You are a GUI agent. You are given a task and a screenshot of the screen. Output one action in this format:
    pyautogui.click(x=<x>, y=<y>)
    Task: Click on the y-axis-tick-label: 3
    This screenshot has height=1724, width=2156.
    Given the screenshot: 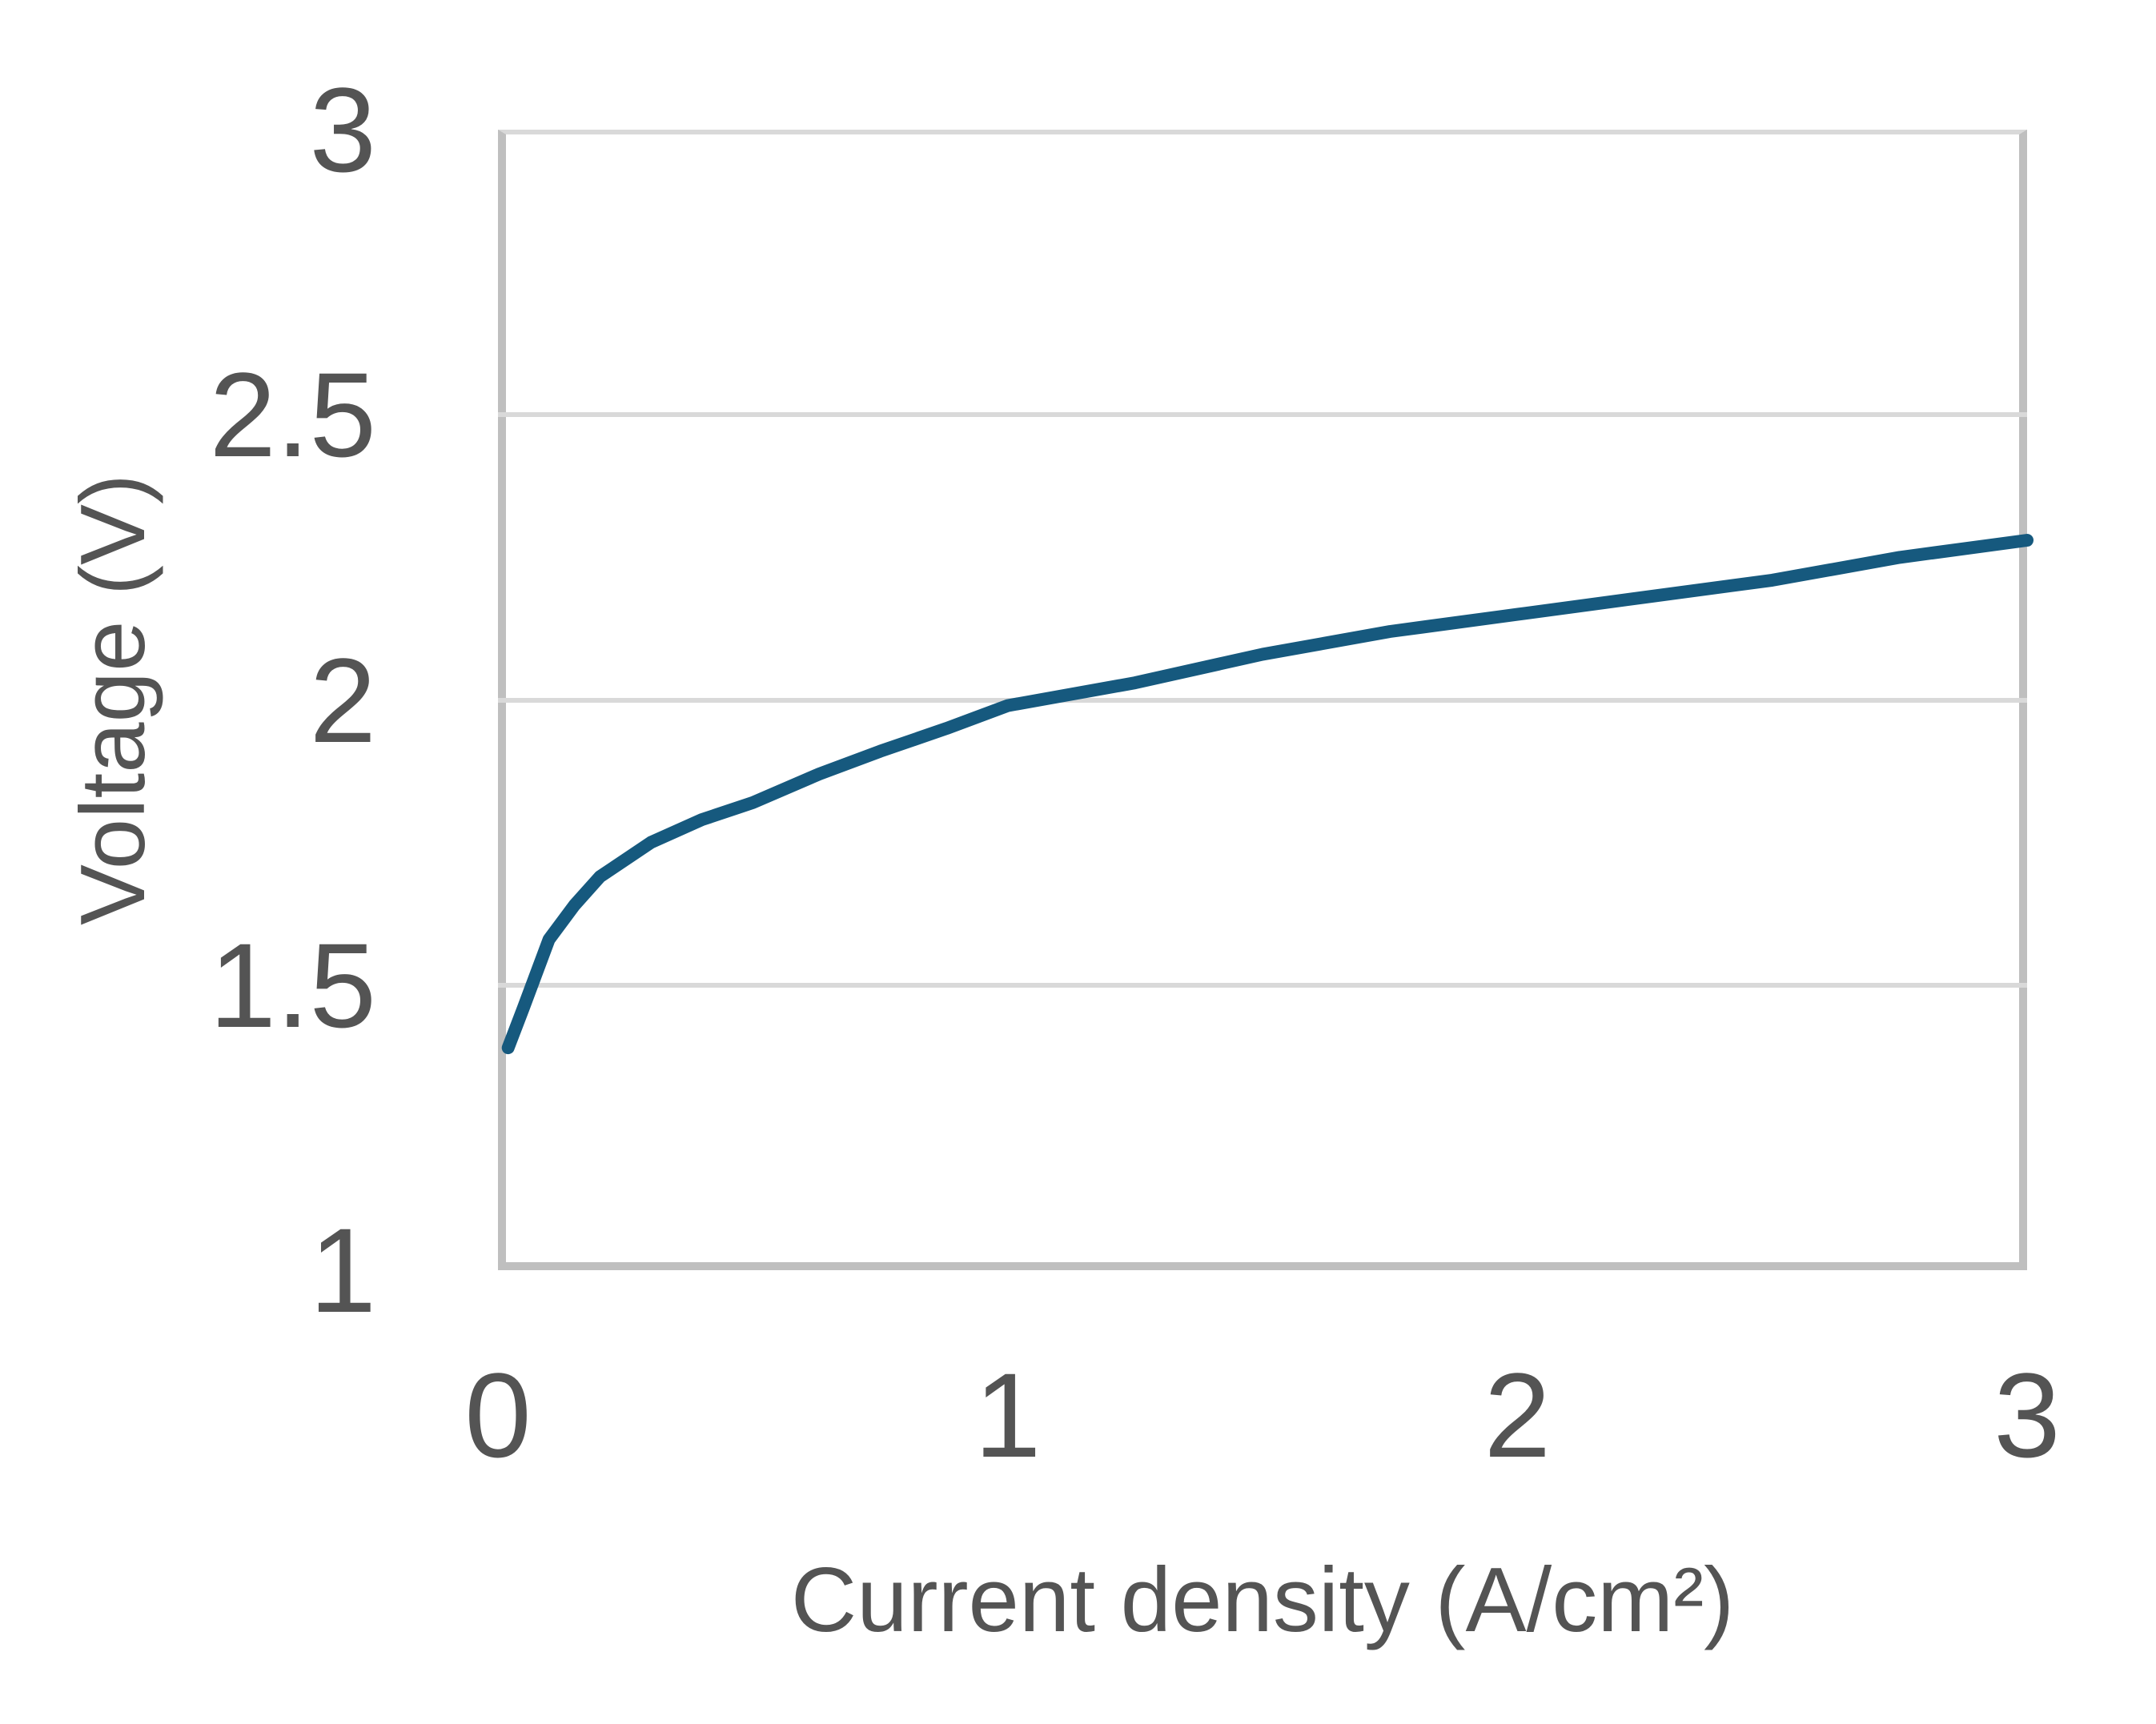 What is the action you would take?
    pyautogui.click(x=342, y=129)
    